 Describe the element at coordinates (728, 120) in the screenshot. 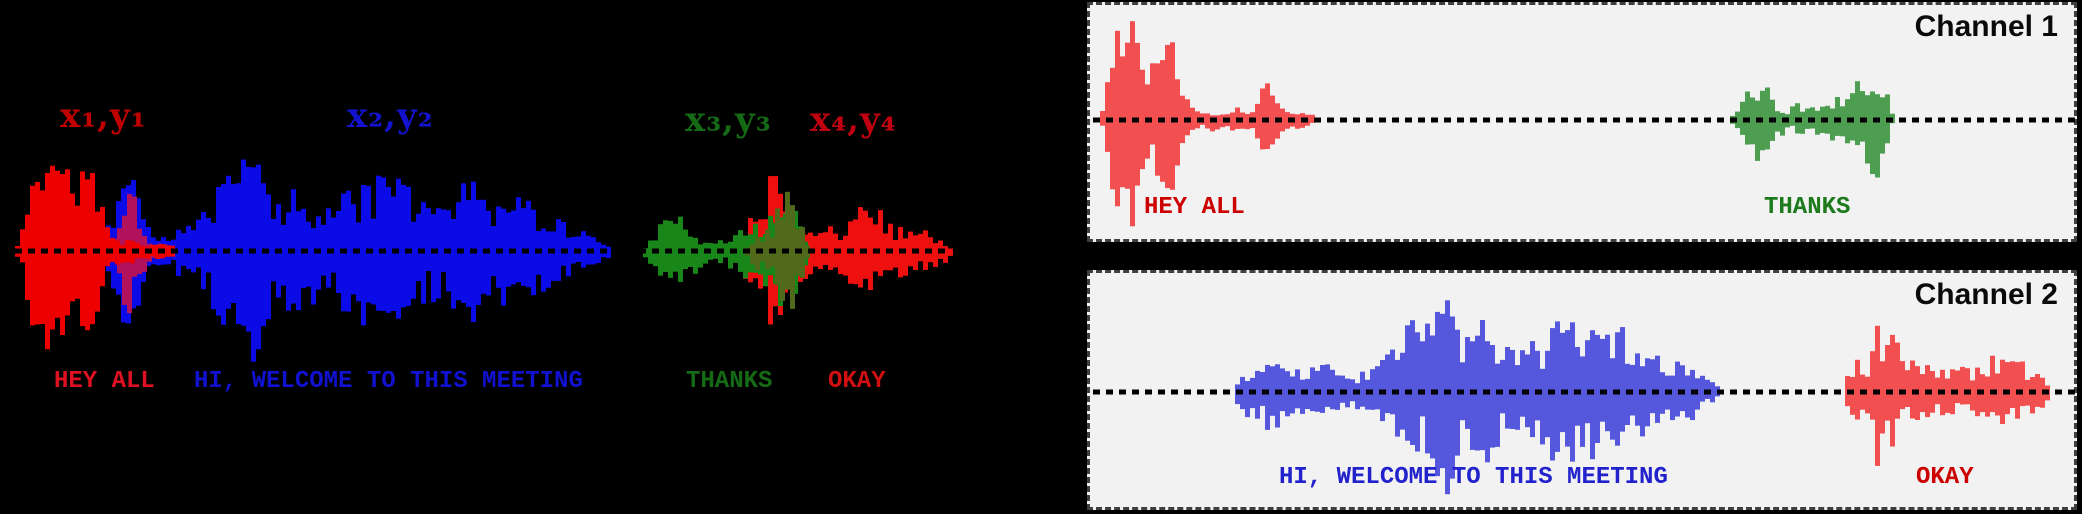

I see `speaker-label-x3y3: x₃,y₃` at that location.